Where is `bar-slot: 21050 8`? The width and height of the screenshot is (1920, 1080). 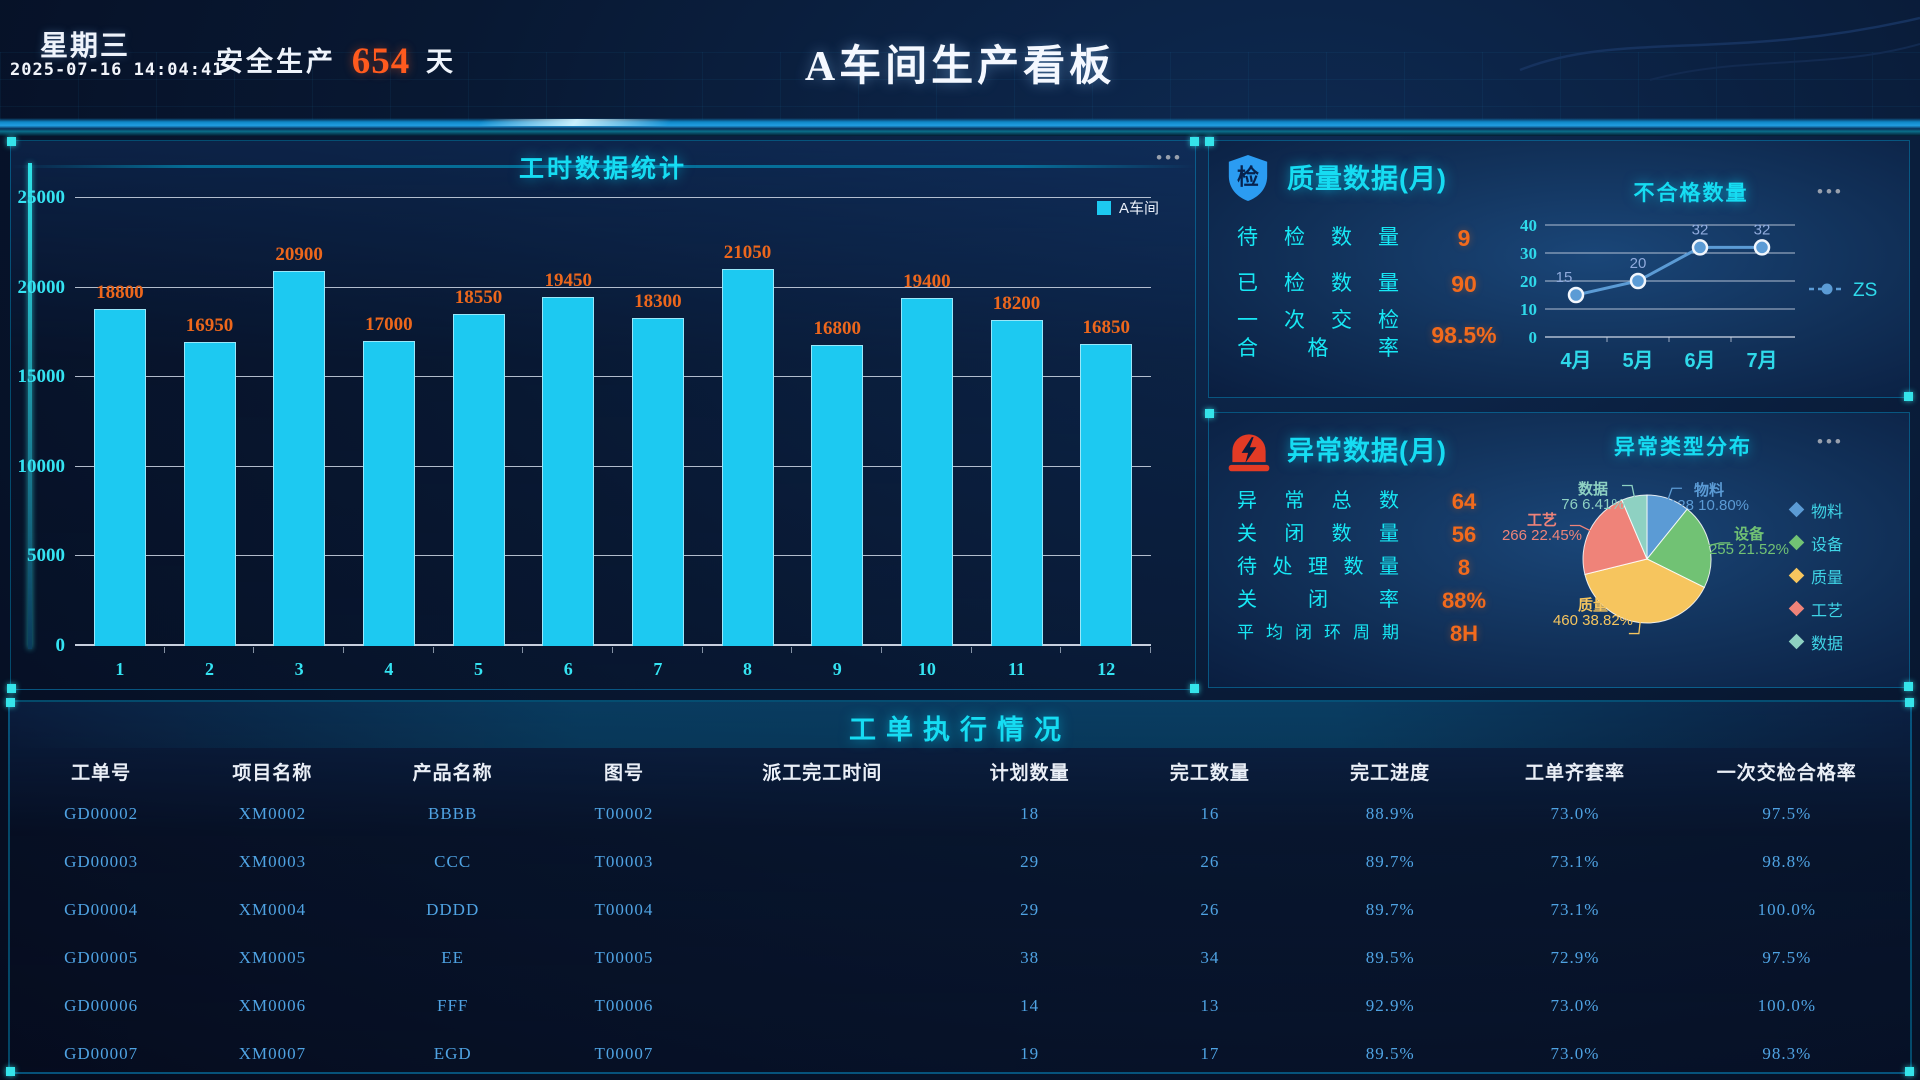
bar-slot: 21050 8 is located at coordinates (748, 438).